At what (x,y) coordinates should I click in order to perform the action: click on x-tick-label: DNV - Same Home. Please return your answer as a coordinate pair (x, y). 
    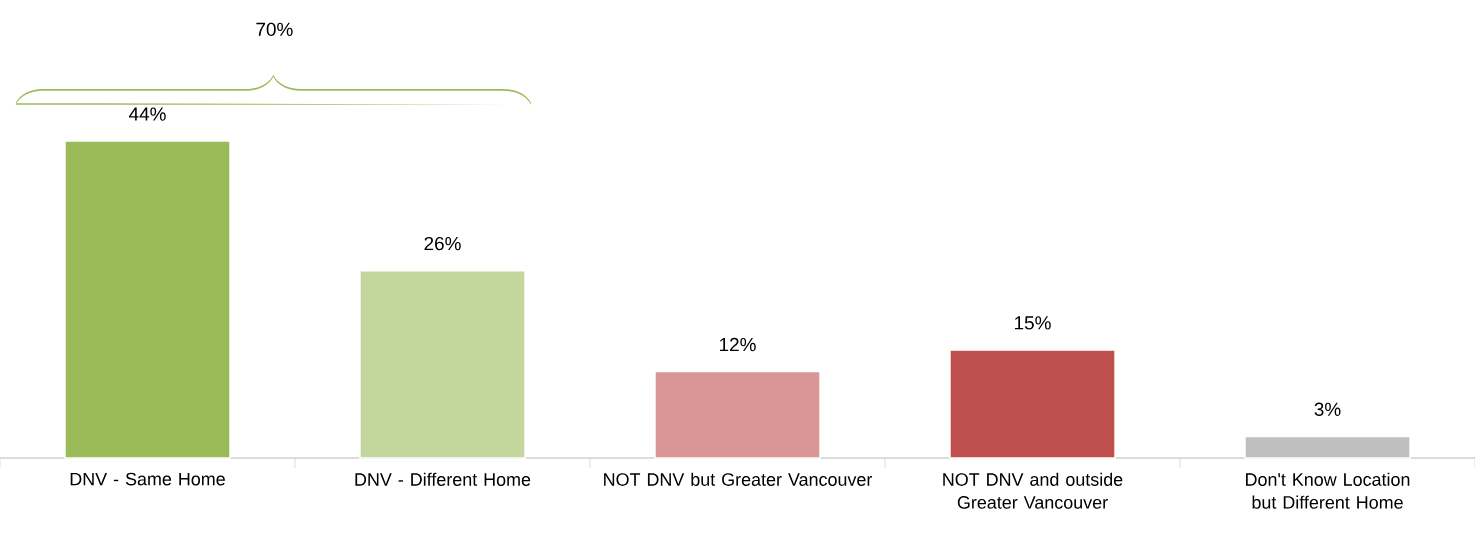
    Looking at the image, I should click on (147, 479).